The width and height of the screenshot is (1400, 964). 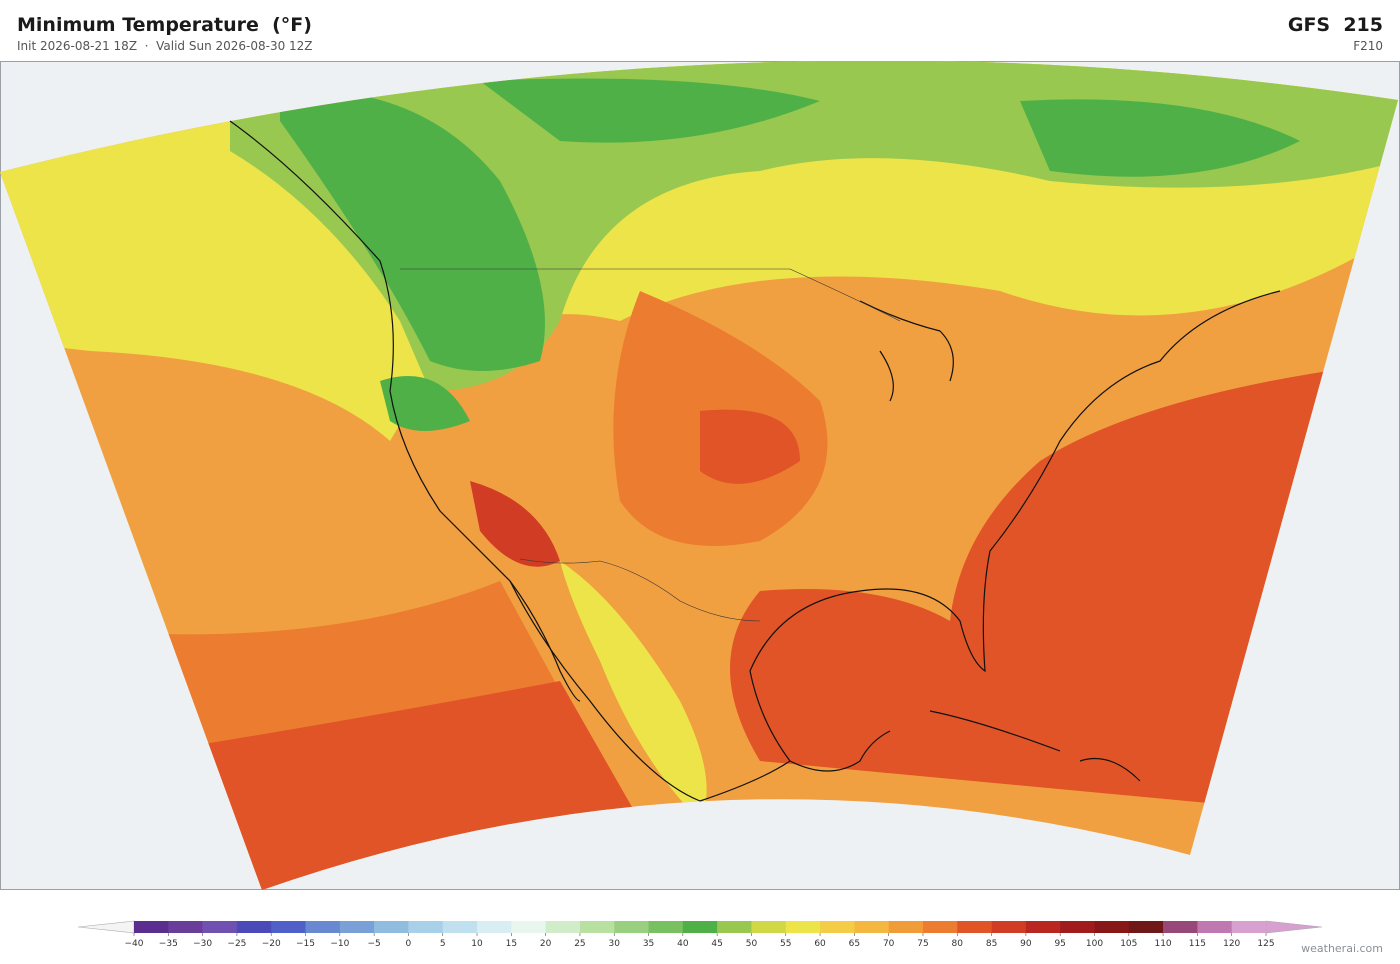 I want to click on colorbar-tick-label: −30, so click(x=202, y=944).